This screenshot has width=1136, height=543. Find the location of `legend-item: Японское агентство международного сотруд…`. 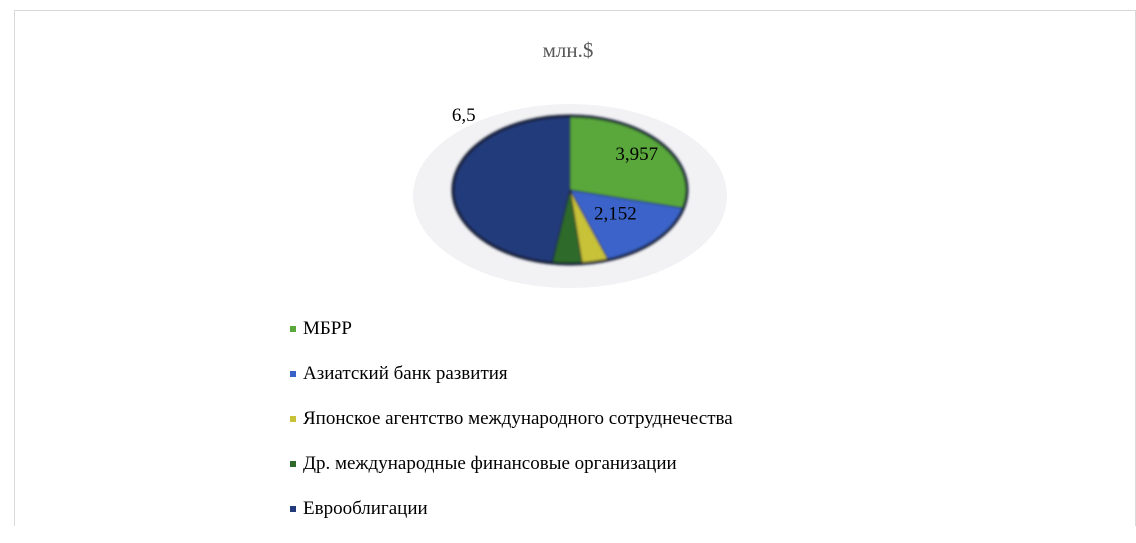

legend-item: Японское агентство международного сотруд… is located at coordinates (511, 419).